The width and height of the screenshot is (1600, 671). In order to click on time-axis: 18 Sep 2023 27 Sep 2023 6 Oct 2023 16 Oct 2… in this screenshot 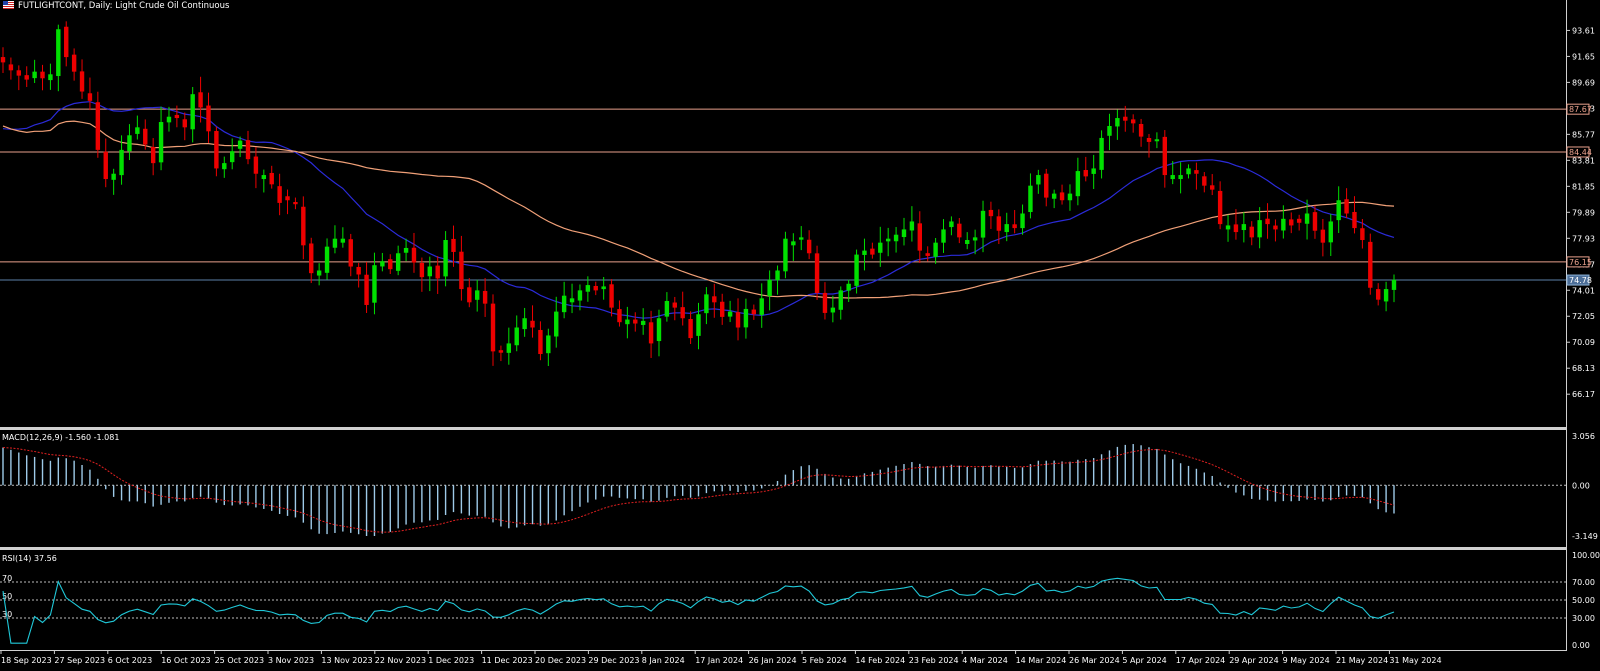, I will do `click(721, 657)`.